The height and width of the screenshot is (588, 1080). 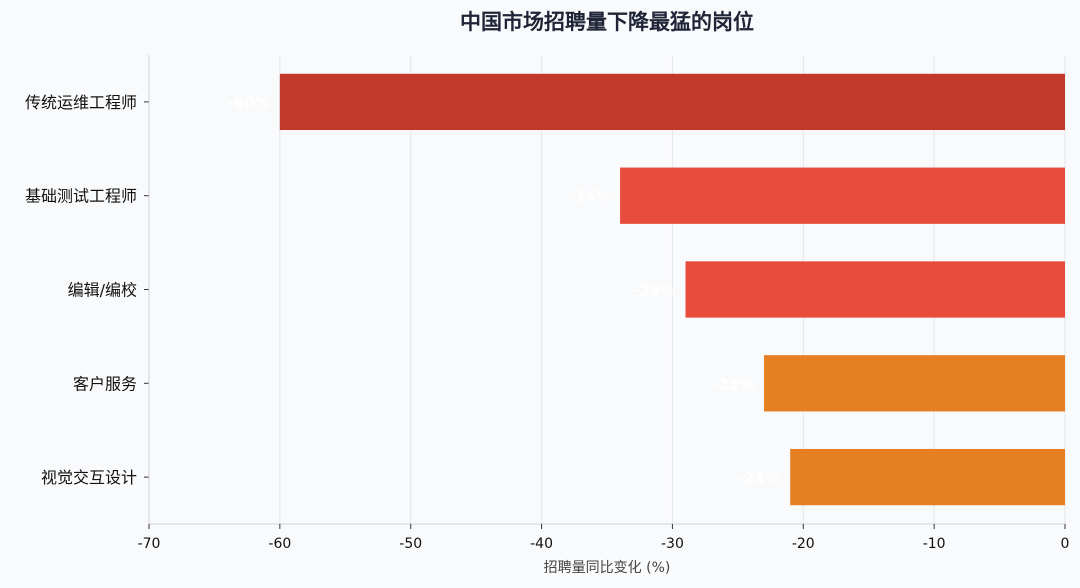 I want to click on category-label: 基础测试工程师, so click(x=81, y=196).